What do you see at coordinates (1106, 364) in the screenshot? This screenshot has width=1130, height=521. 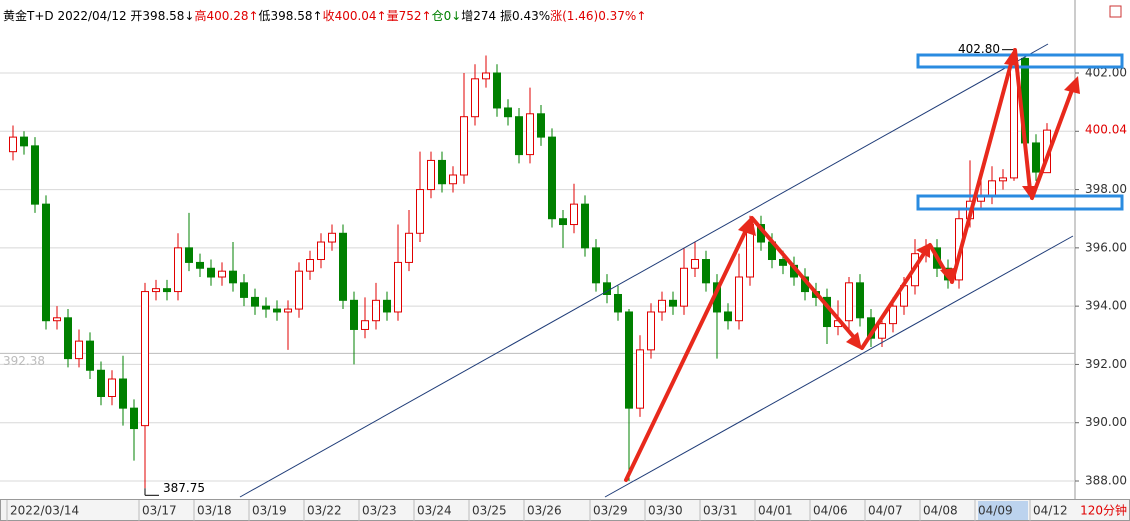 I see `y-tick-label: 392.00` at bounding box center [1106, 364].